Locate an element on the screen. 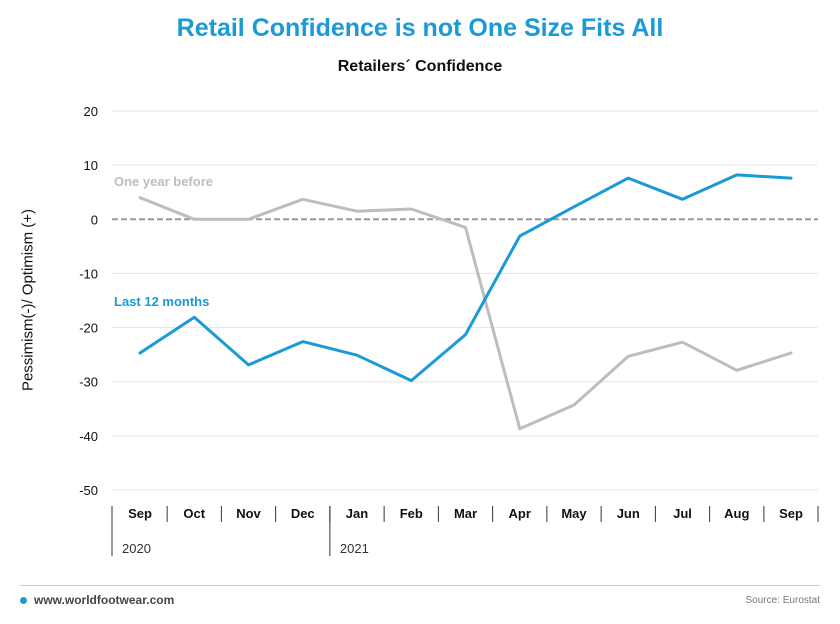 This screenshot has height=624, width=840. x-tick-label: Oct is located at coordinates (194, 513).